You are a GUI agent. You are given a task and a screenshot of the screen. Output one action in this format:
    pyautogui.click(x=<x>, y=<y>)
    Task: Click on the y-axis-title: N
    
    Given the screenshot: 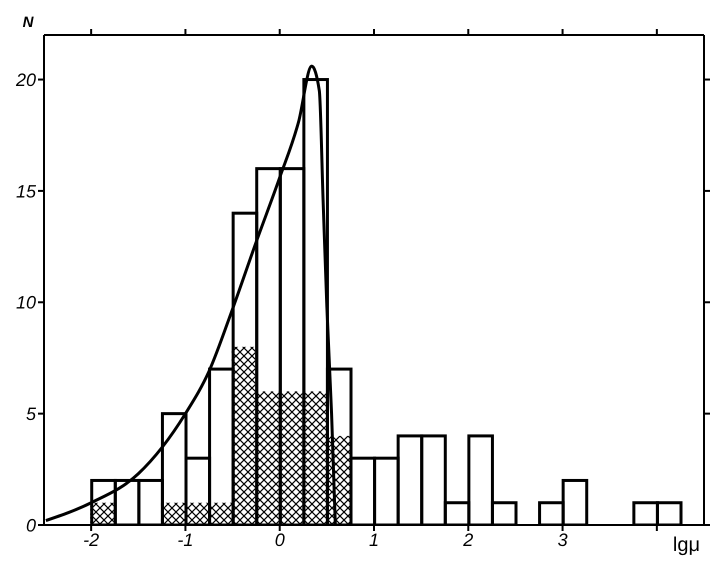 What is the action you would take?
    pyautogui.click(x=28, y=22)
    